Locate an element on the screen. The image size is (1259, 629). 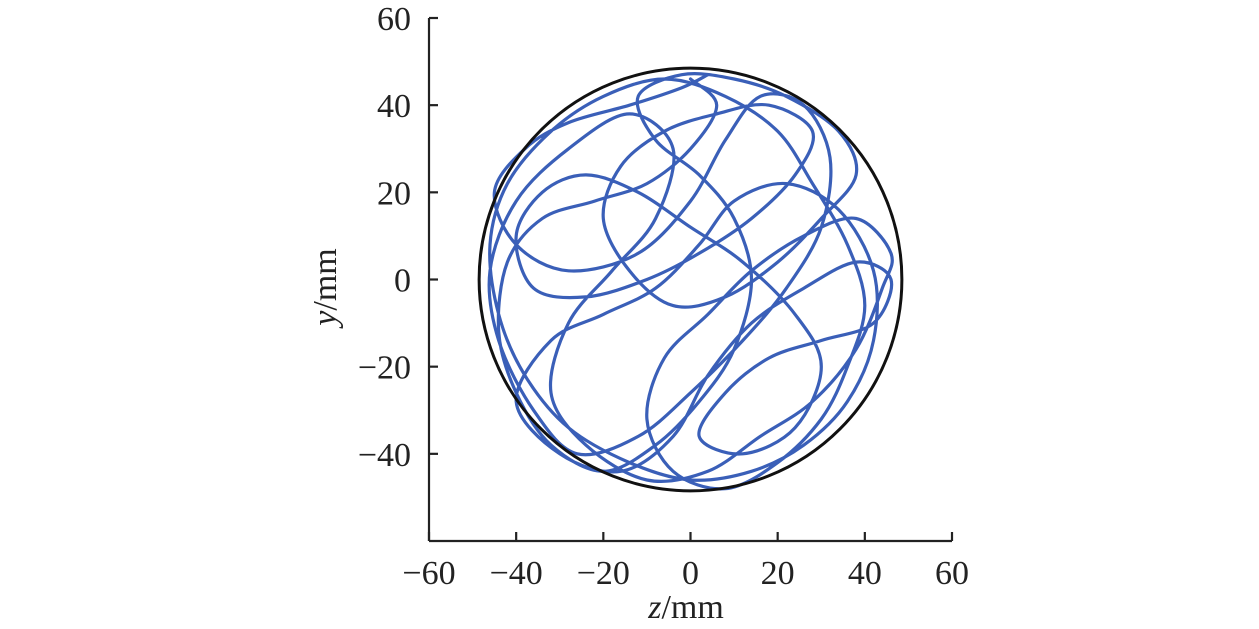
y-tick-label: −20 is located at coordinates (384, 368).